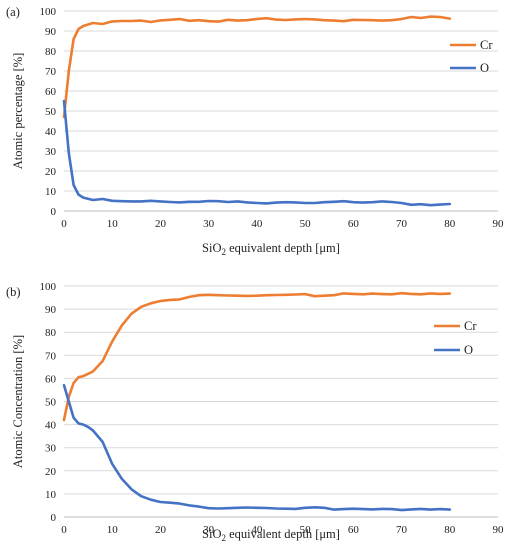  What do you see at coordinates (18, 111) in the screenshot?
I see `y-axis-title: Atomic percentage [%]` at bounding box center [18, 111].